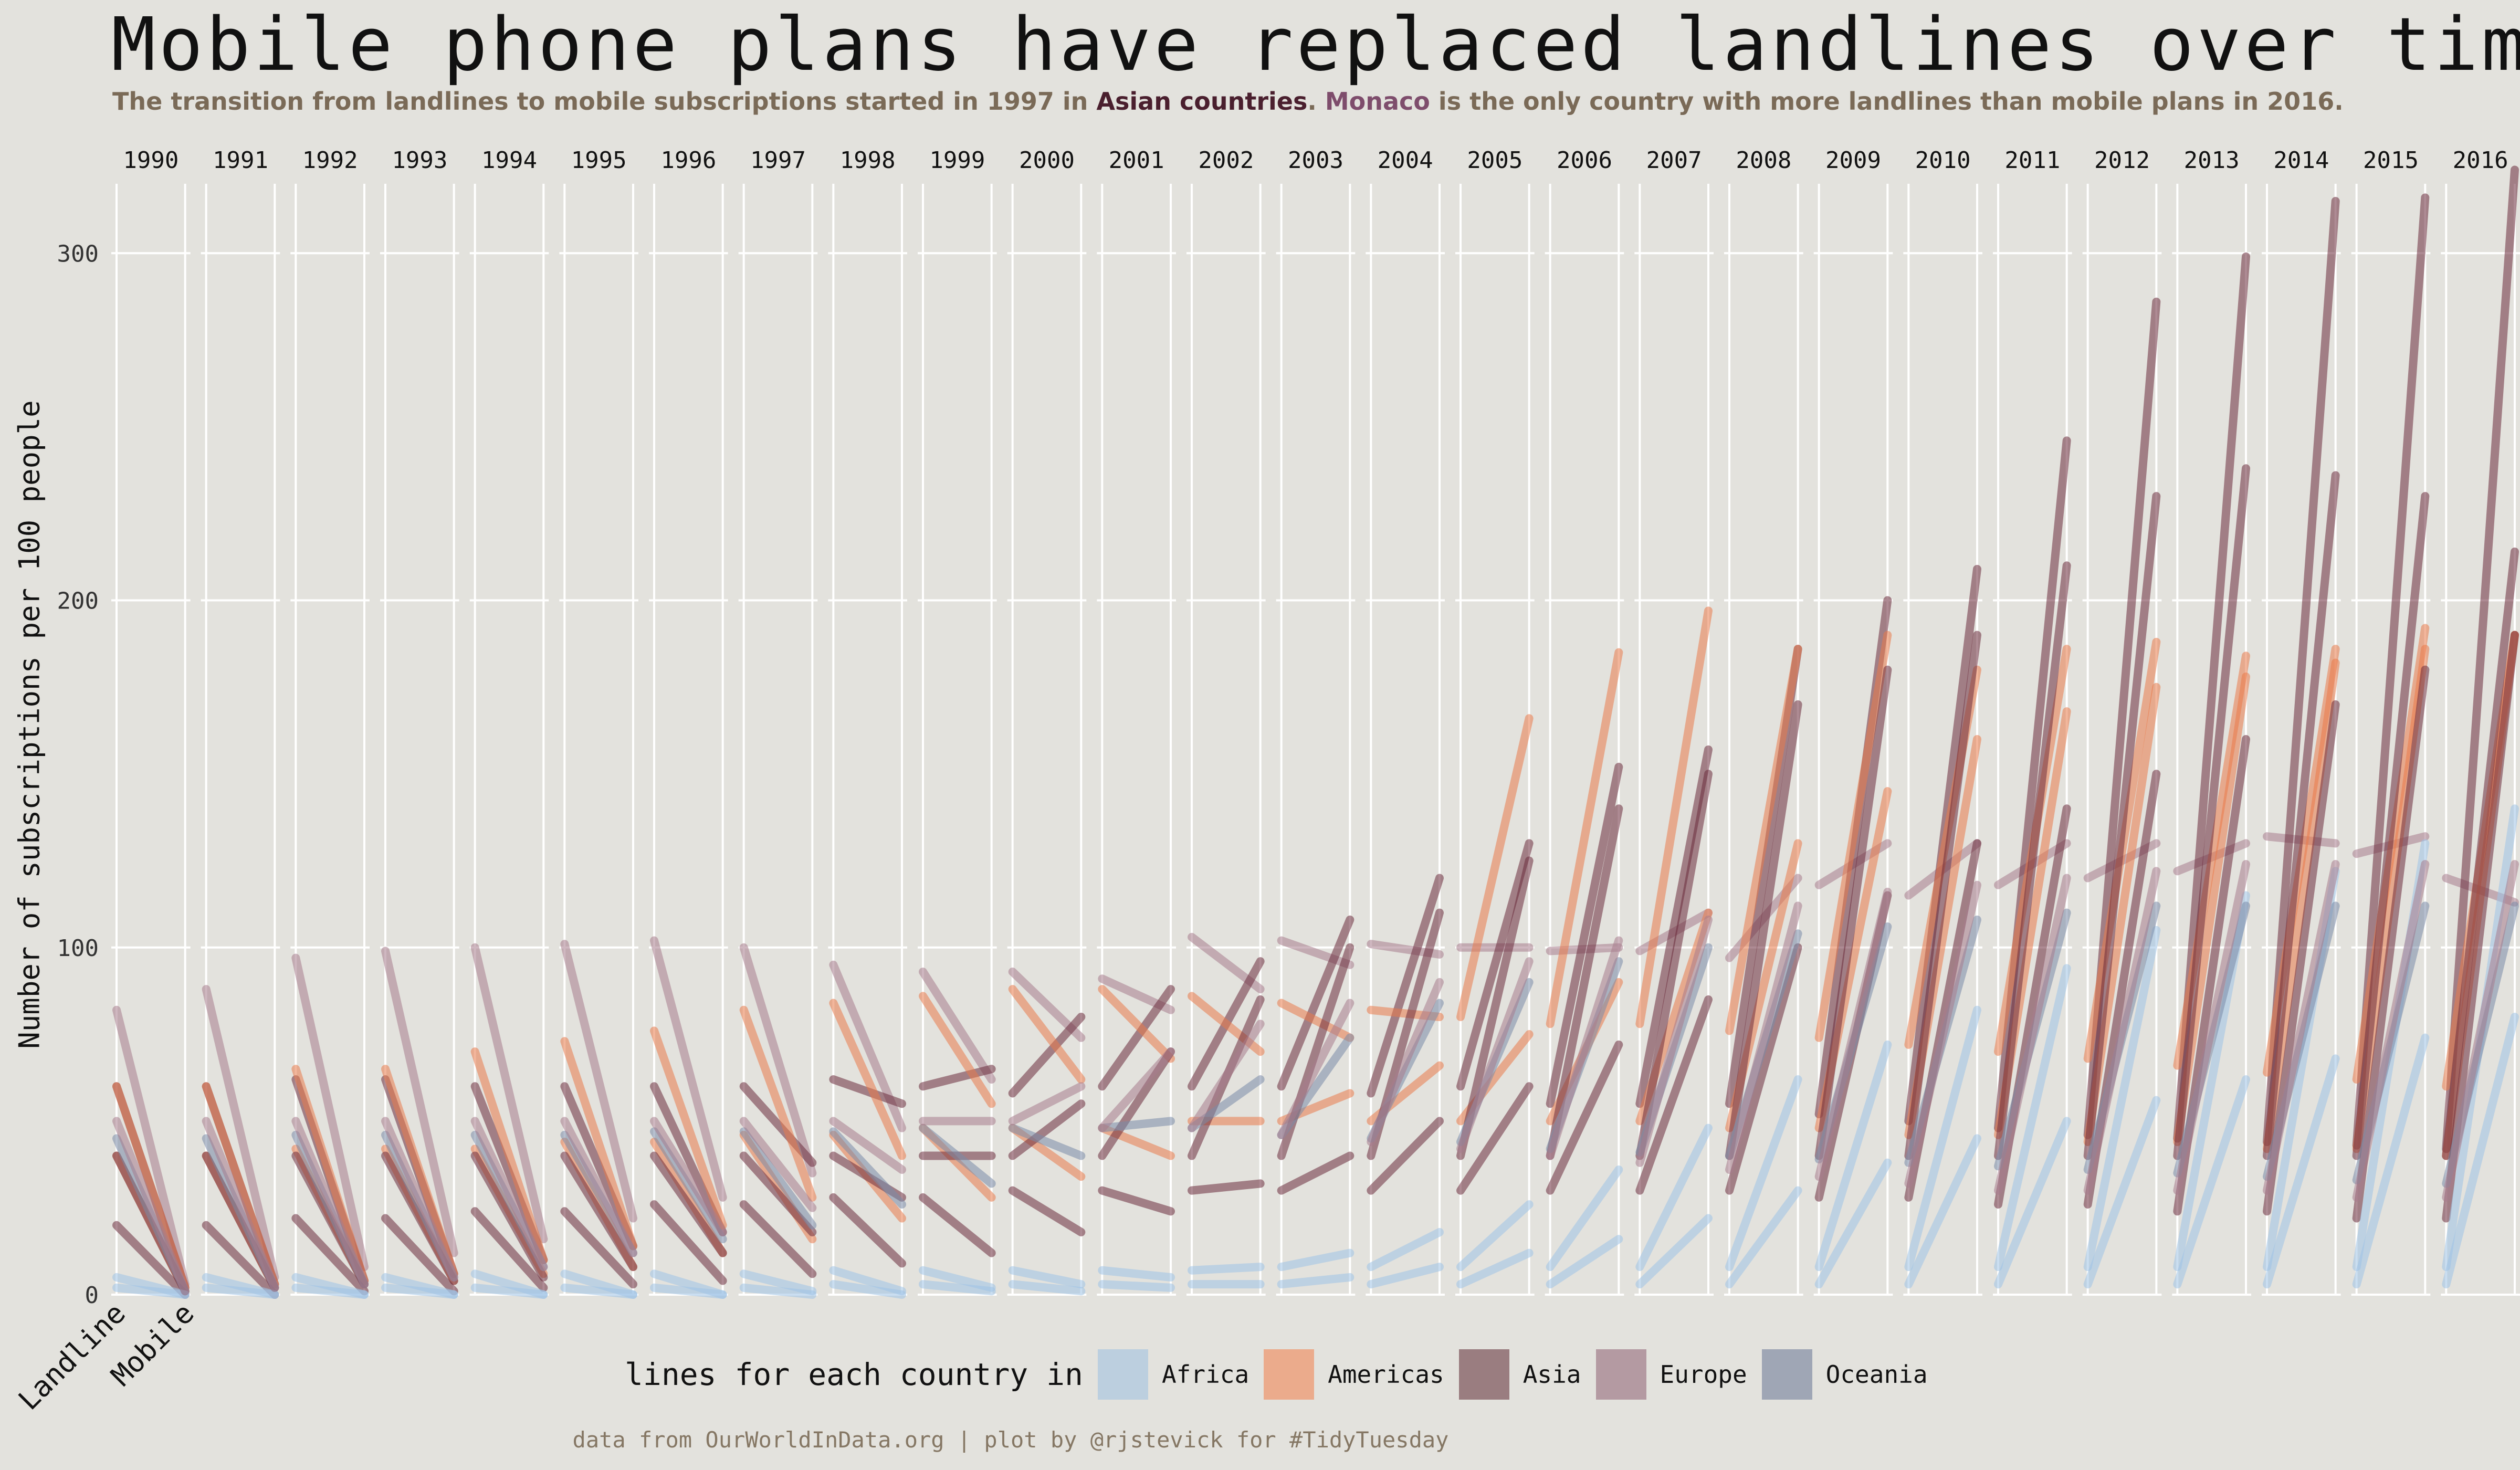 The width and height of the screenshot is (2520, 1470). I want to click on facet-label: 2008, so click(1763, 160).